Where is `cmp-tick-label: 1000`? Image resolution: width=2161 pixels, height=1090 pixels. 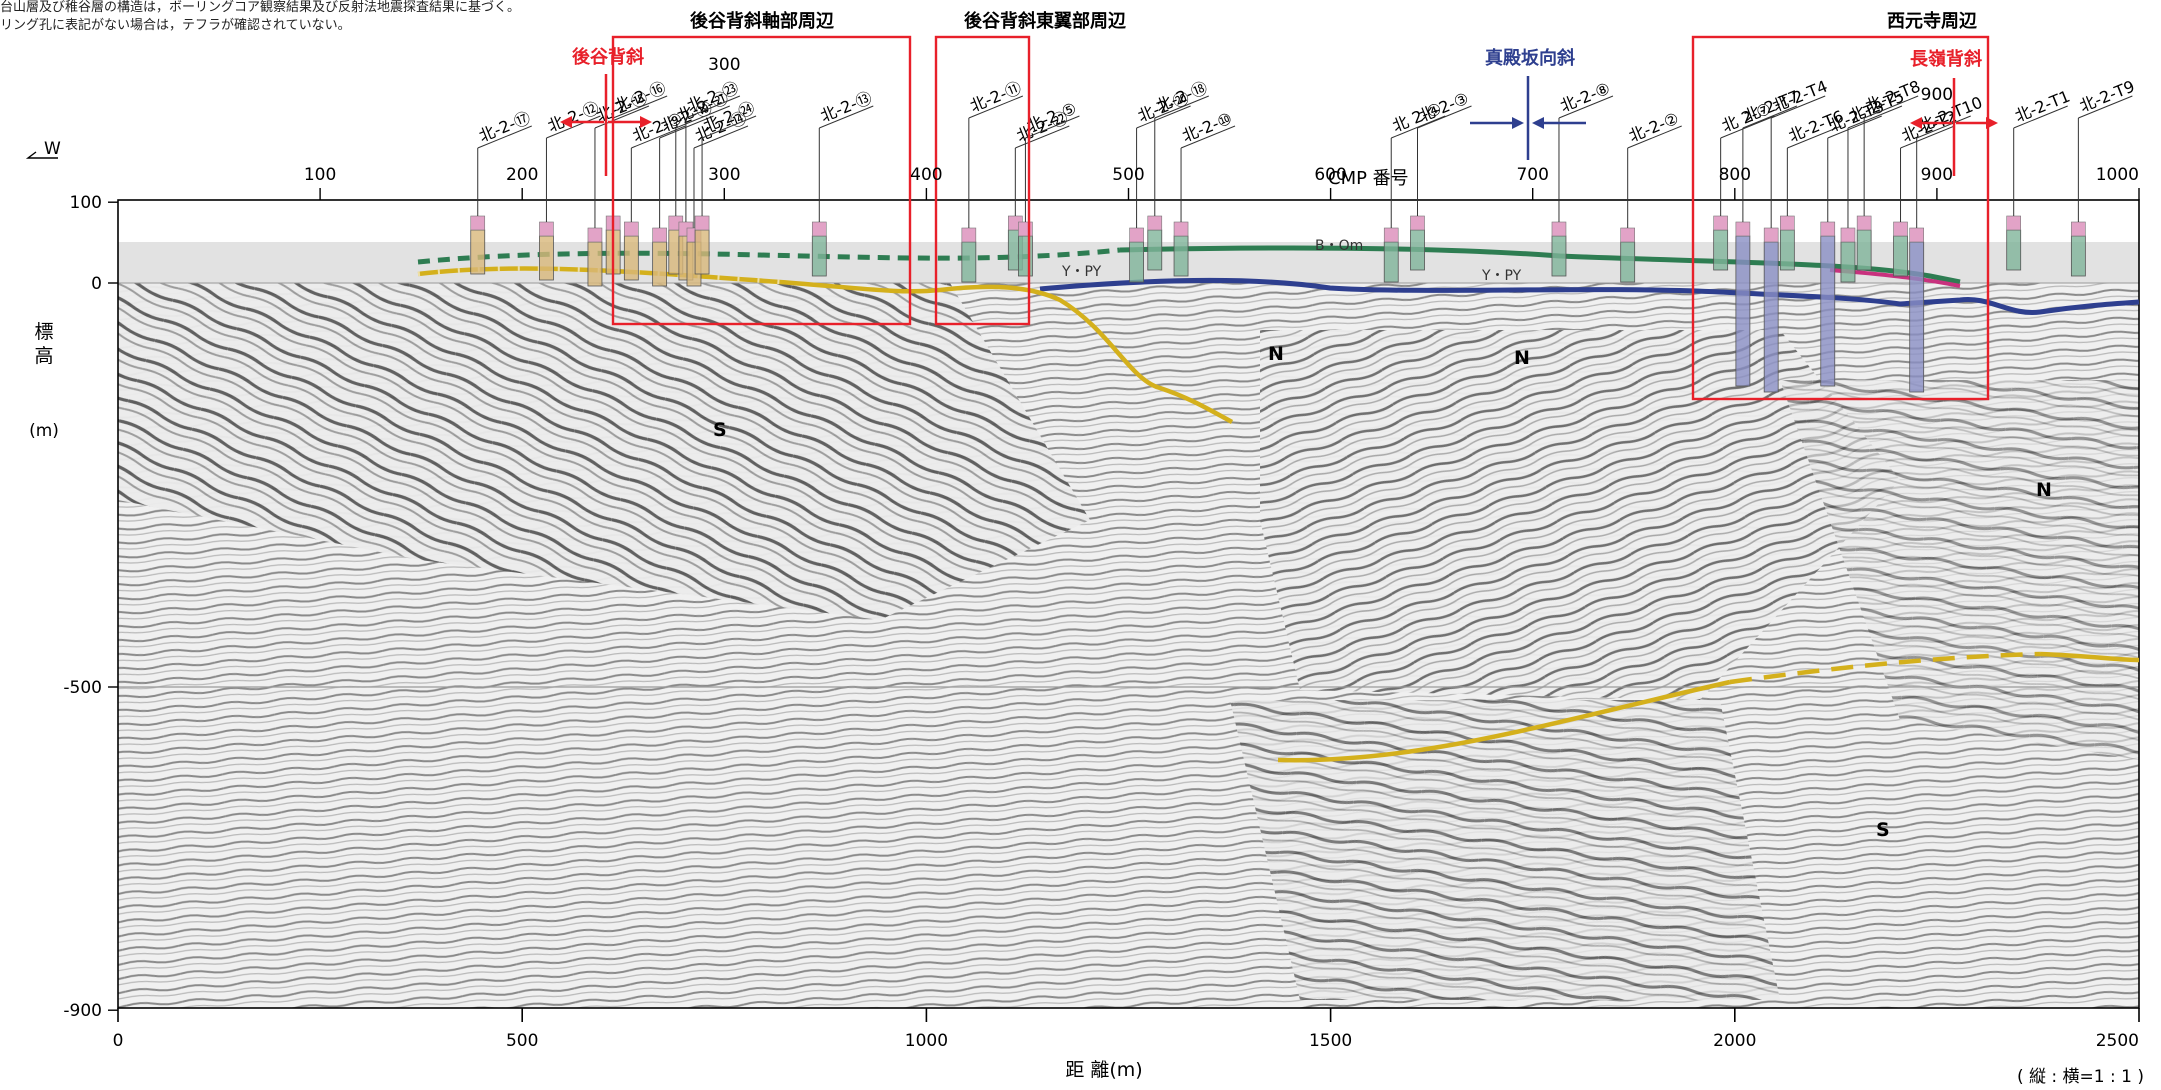
cmp-tick-label: 1000 is located at coordinates (2117, 175).